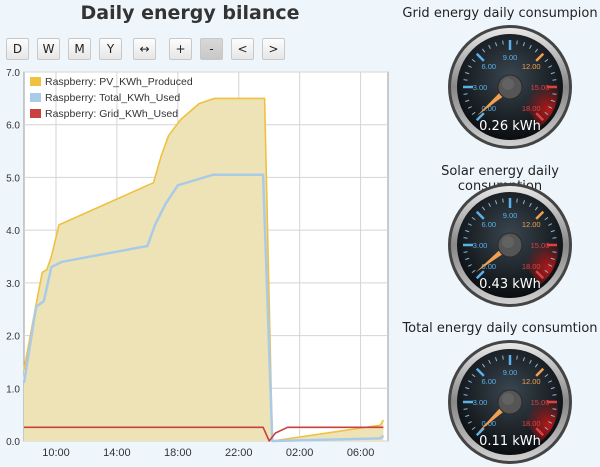 Image resolution: width=600 pixels, height=467 pixels. What do you see at coordinates (510, 57) in the screenshot?
I see `gauge-scale-label: 9.00` at bounding box center [510, 57].